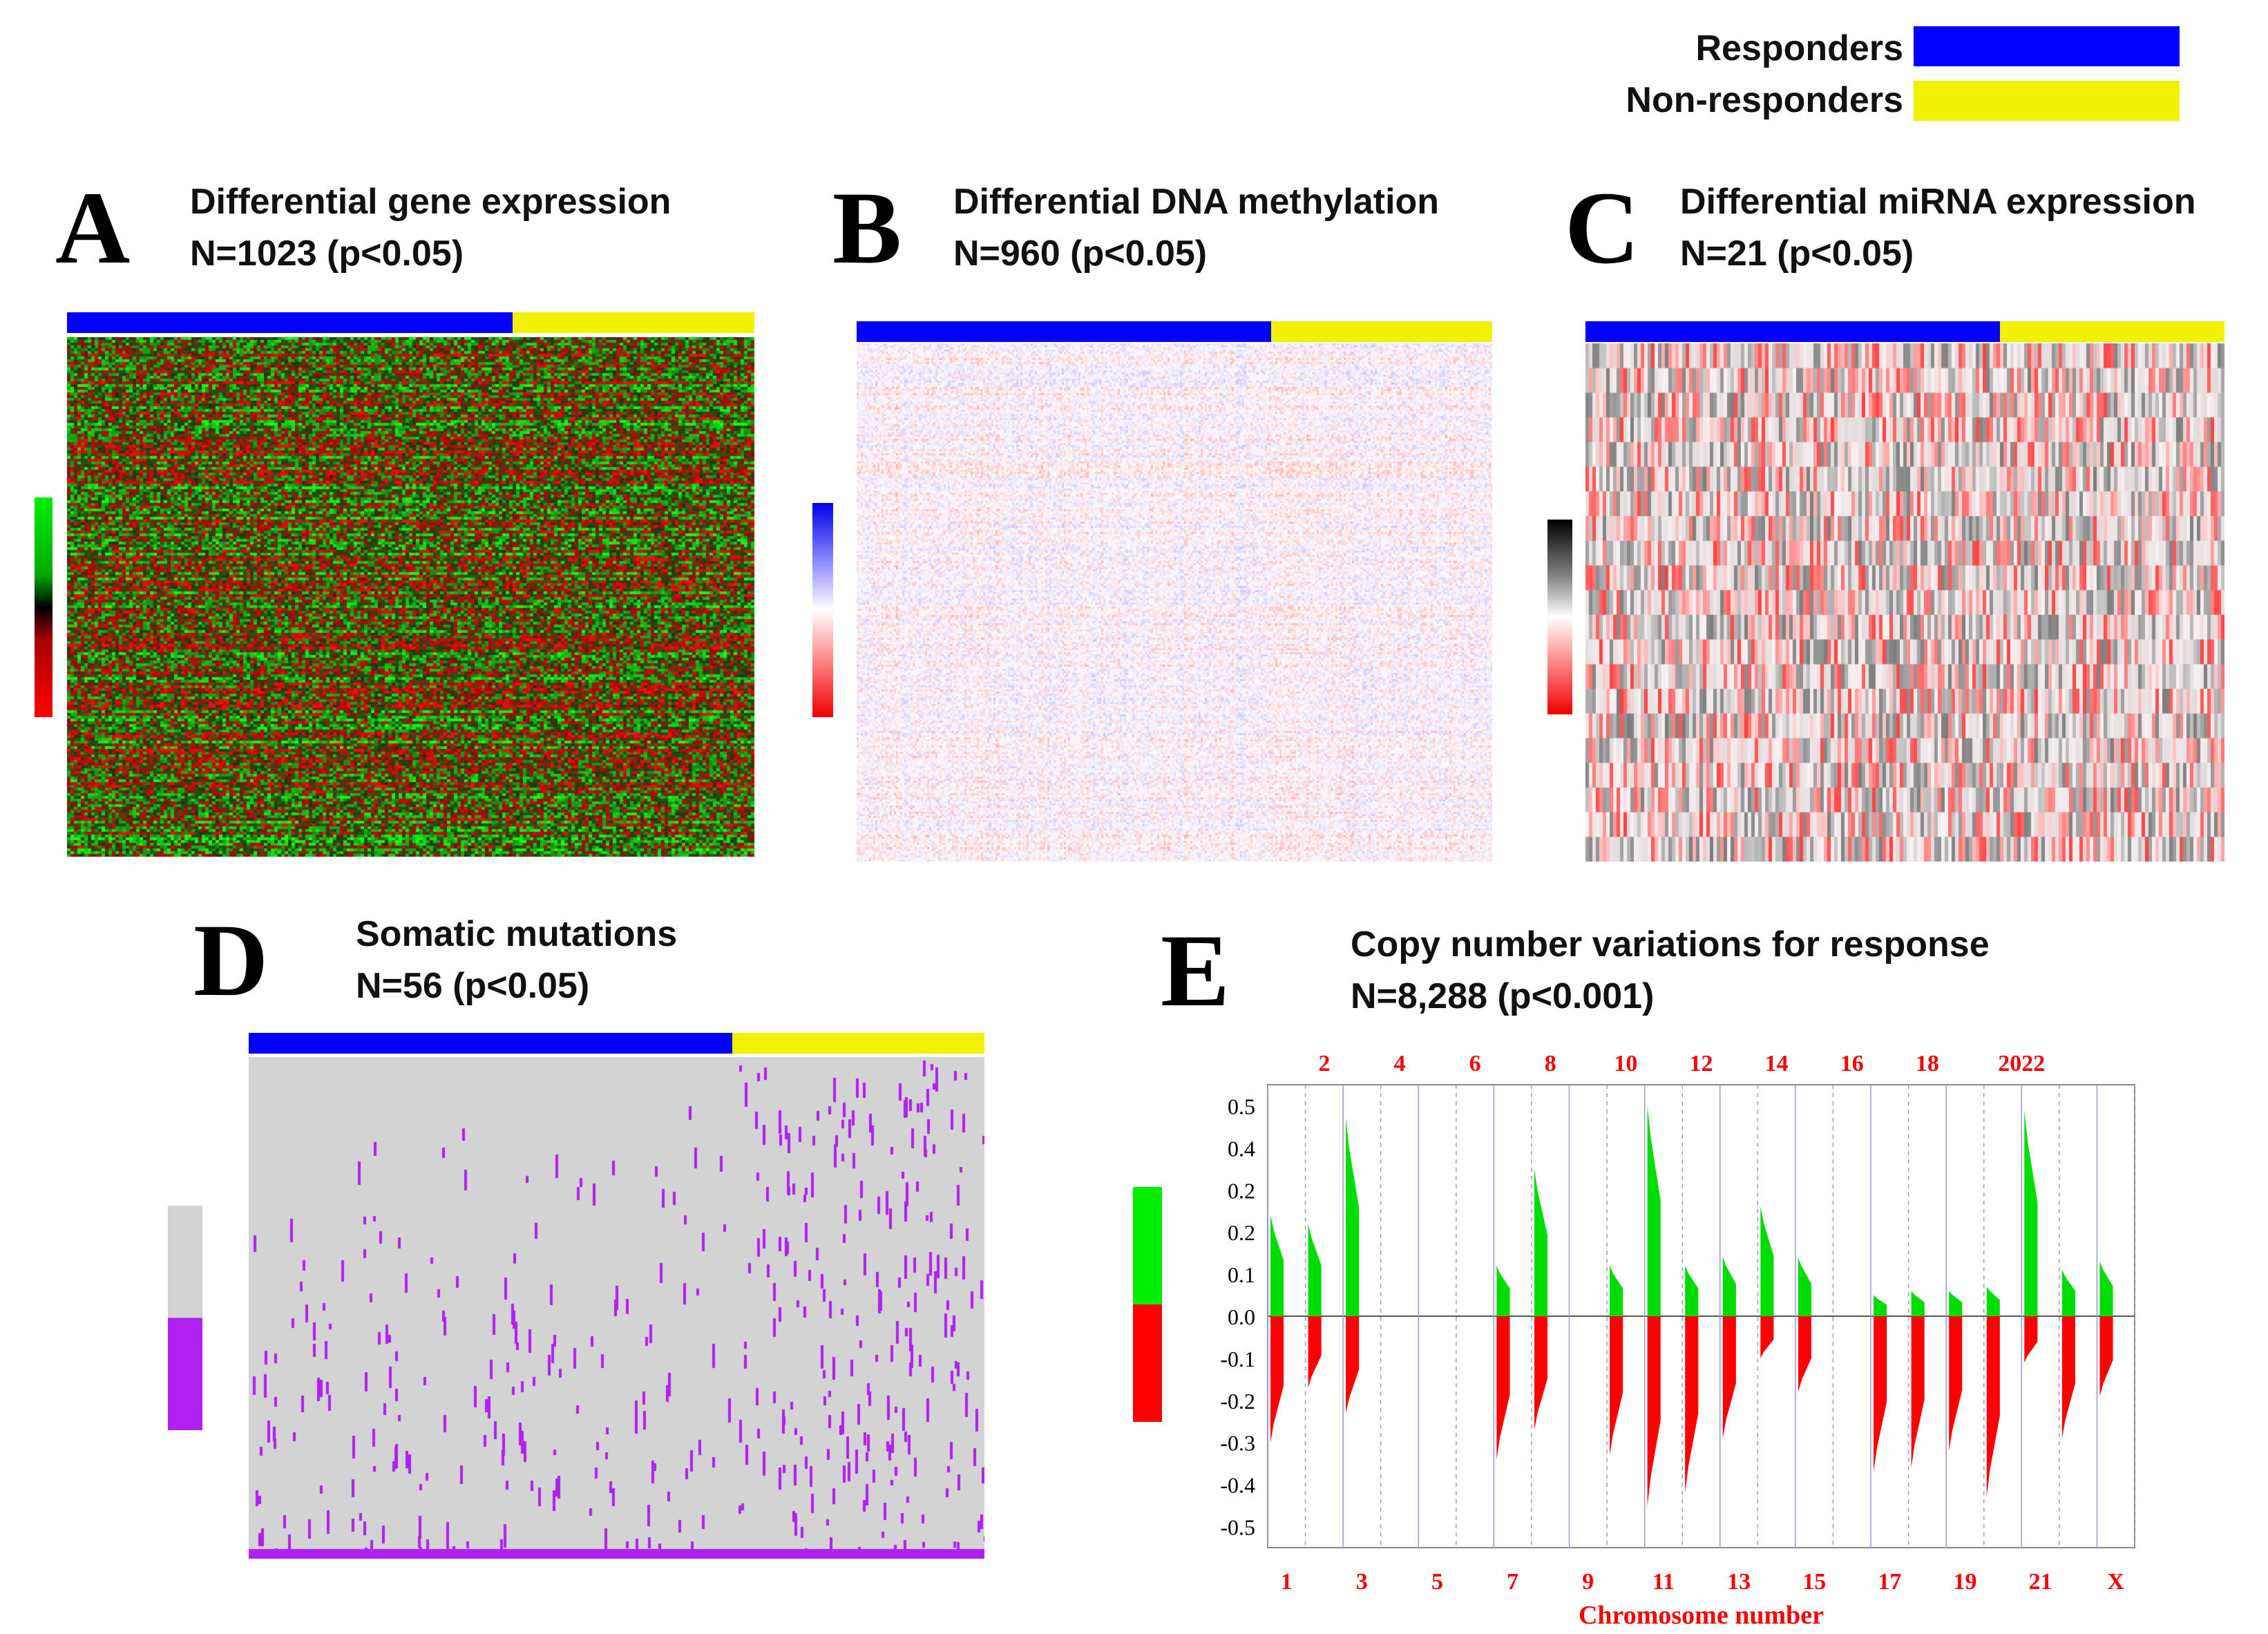 The image size is (2268, 1634). Describe the element at coordinates (1237, 1402) in the screenshot. I see `cnv-y-tick-label: -0.2` at that location.